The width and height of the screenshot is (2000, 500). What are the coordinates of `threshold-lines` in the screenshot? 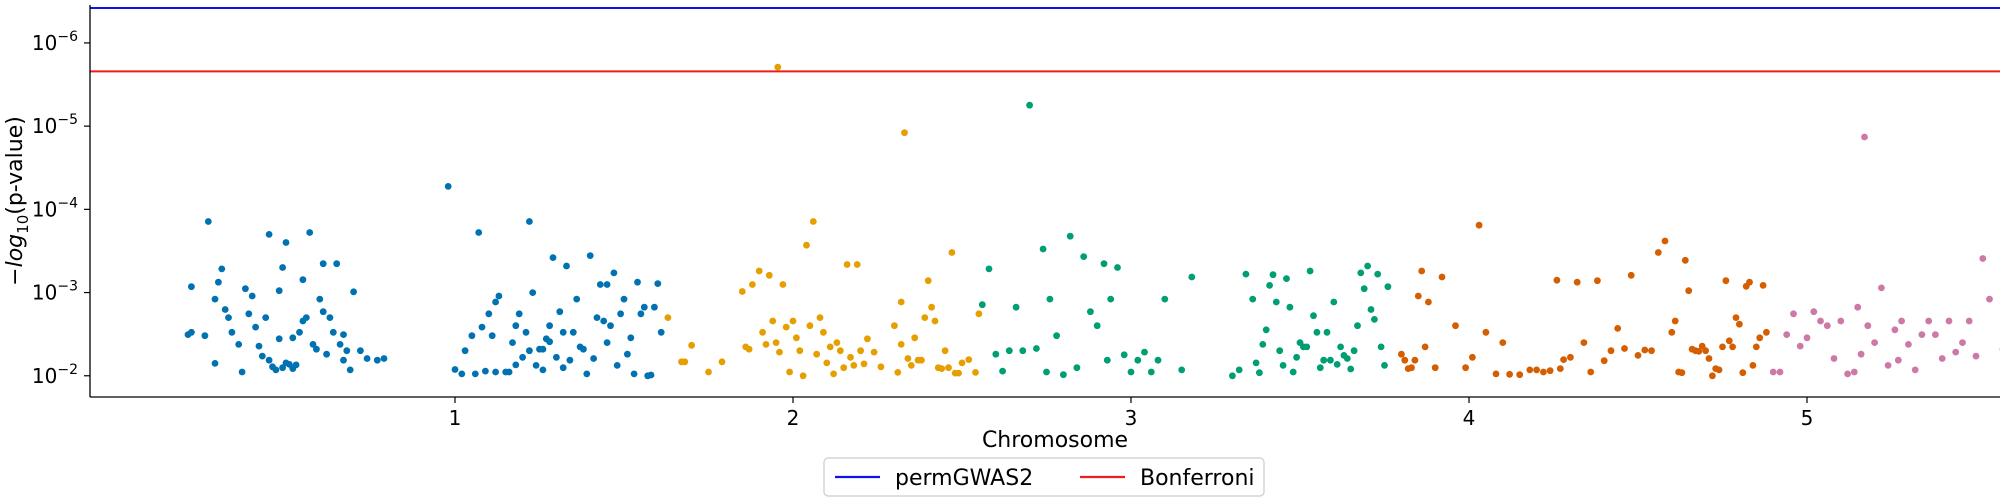 It's located at (1045, 40).